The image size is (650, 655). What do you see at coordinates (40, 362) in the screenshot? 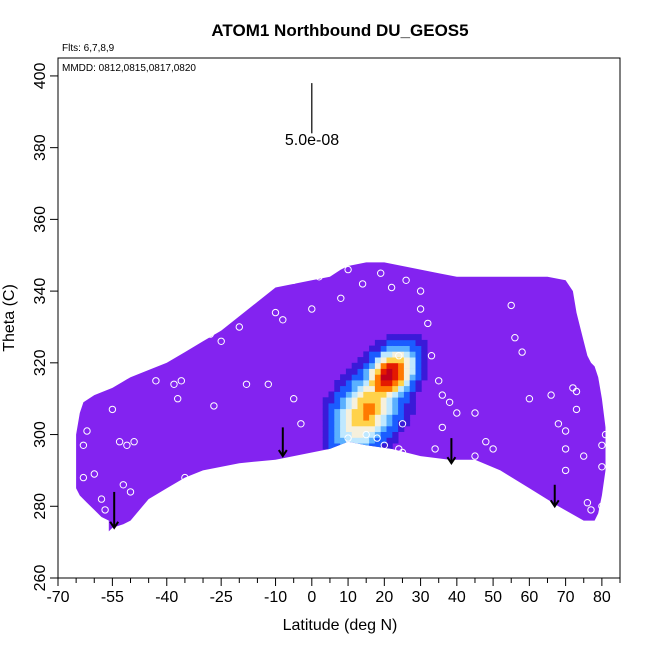
I see `y-tick-label: 320` at bounding box center [40, 362].